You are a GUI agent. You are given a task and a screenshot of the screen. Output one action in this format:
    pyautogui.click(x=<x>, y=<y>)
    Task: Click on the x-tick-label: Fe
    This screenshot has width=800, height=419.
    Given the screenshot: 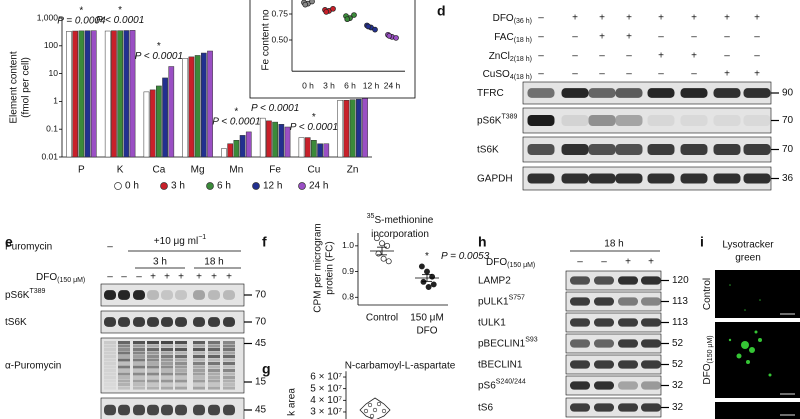 What is the action you would take?
    pyautogui.click(x=275, y=170)
    